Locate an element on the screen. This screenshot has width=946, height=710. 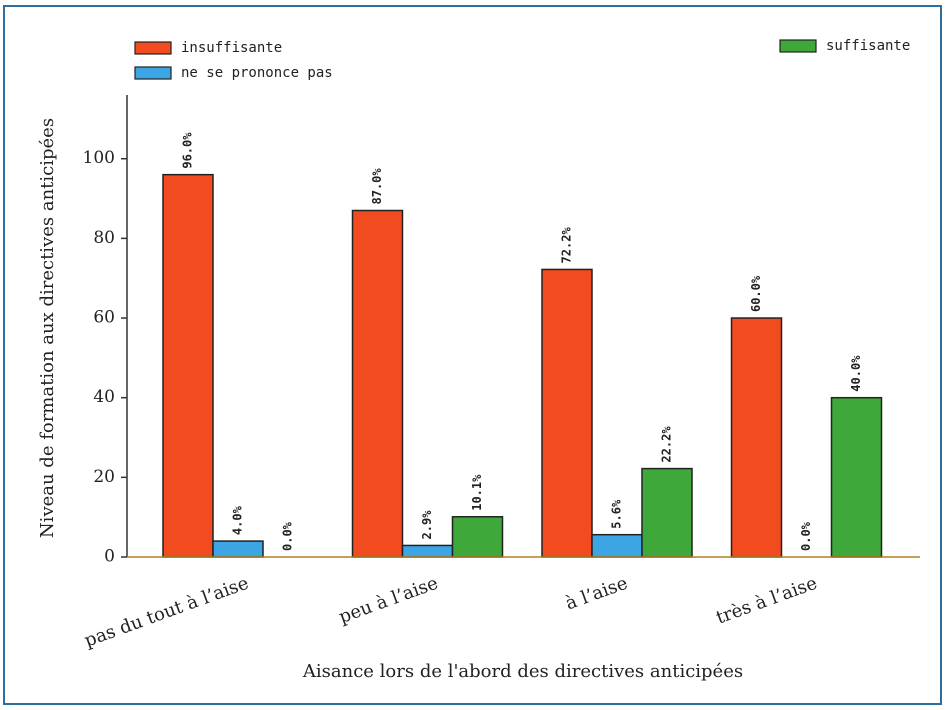
value-label: 2.9% is located at coordinates (427, 525).